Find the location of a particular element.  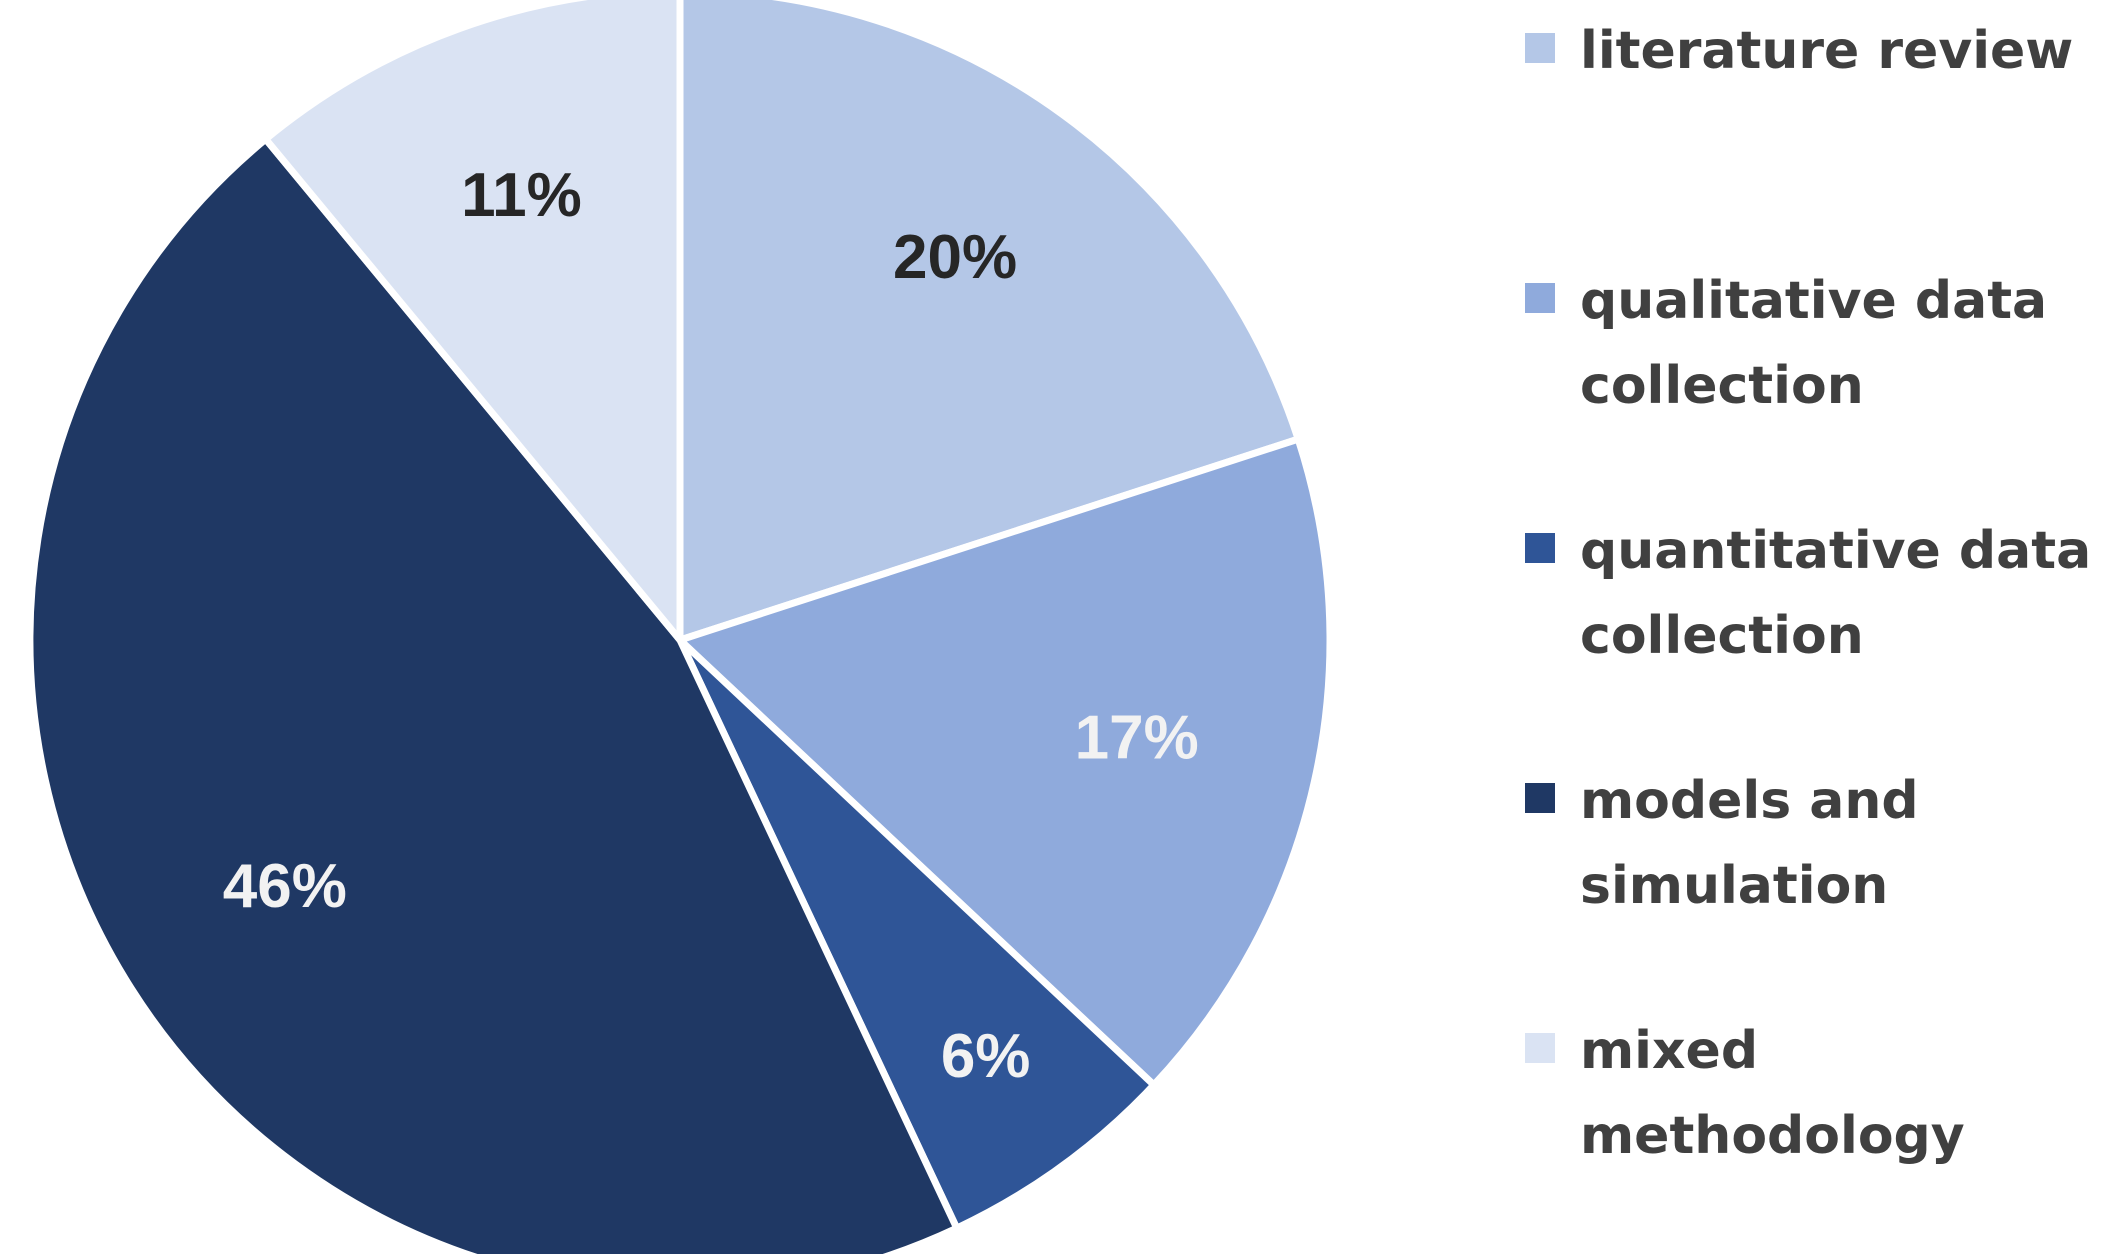

legend-label-mixed-methodology: mixed methodology is located at coordinates (1772, 1093).